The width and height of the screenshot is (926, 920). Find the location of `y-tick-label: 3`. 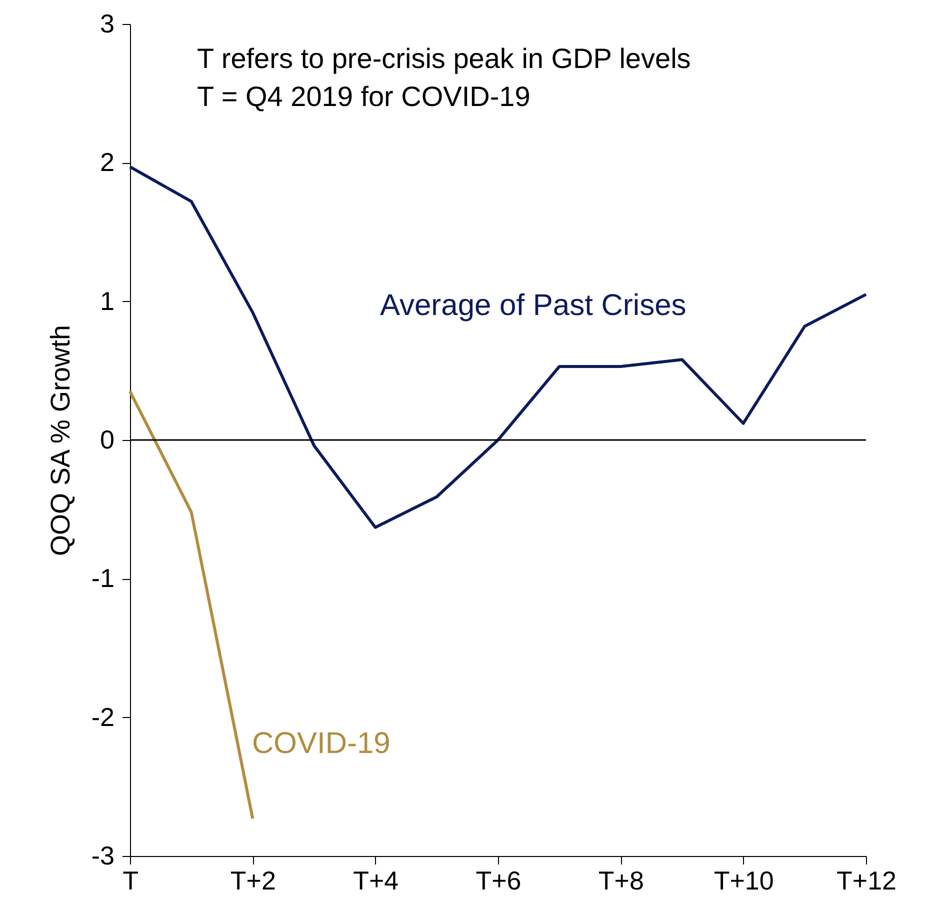

y-tick-label: 3 is located at coordinates (107, 23).